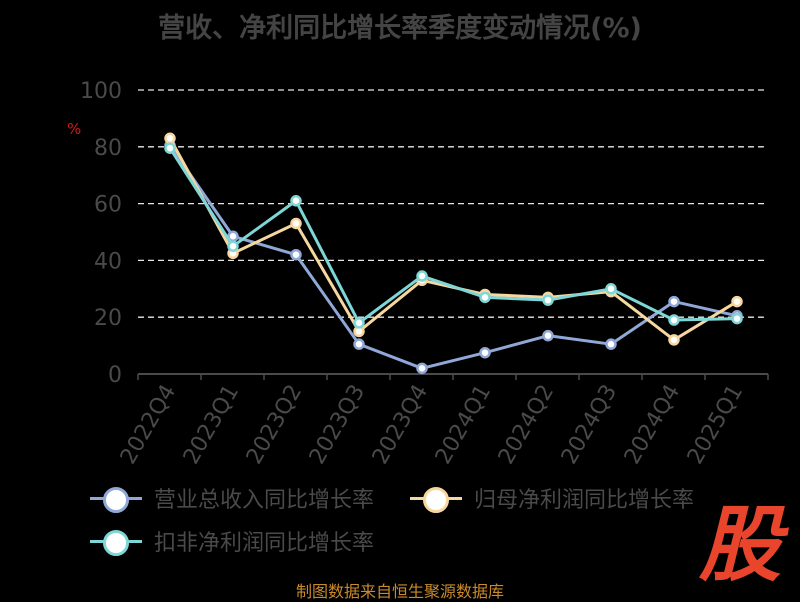 The image size is (800, 602). What do you see at coordinates (400, 425) in the screenshot?
I see `x-tick-label: 2023Q4` at bounding box center [400, 425].